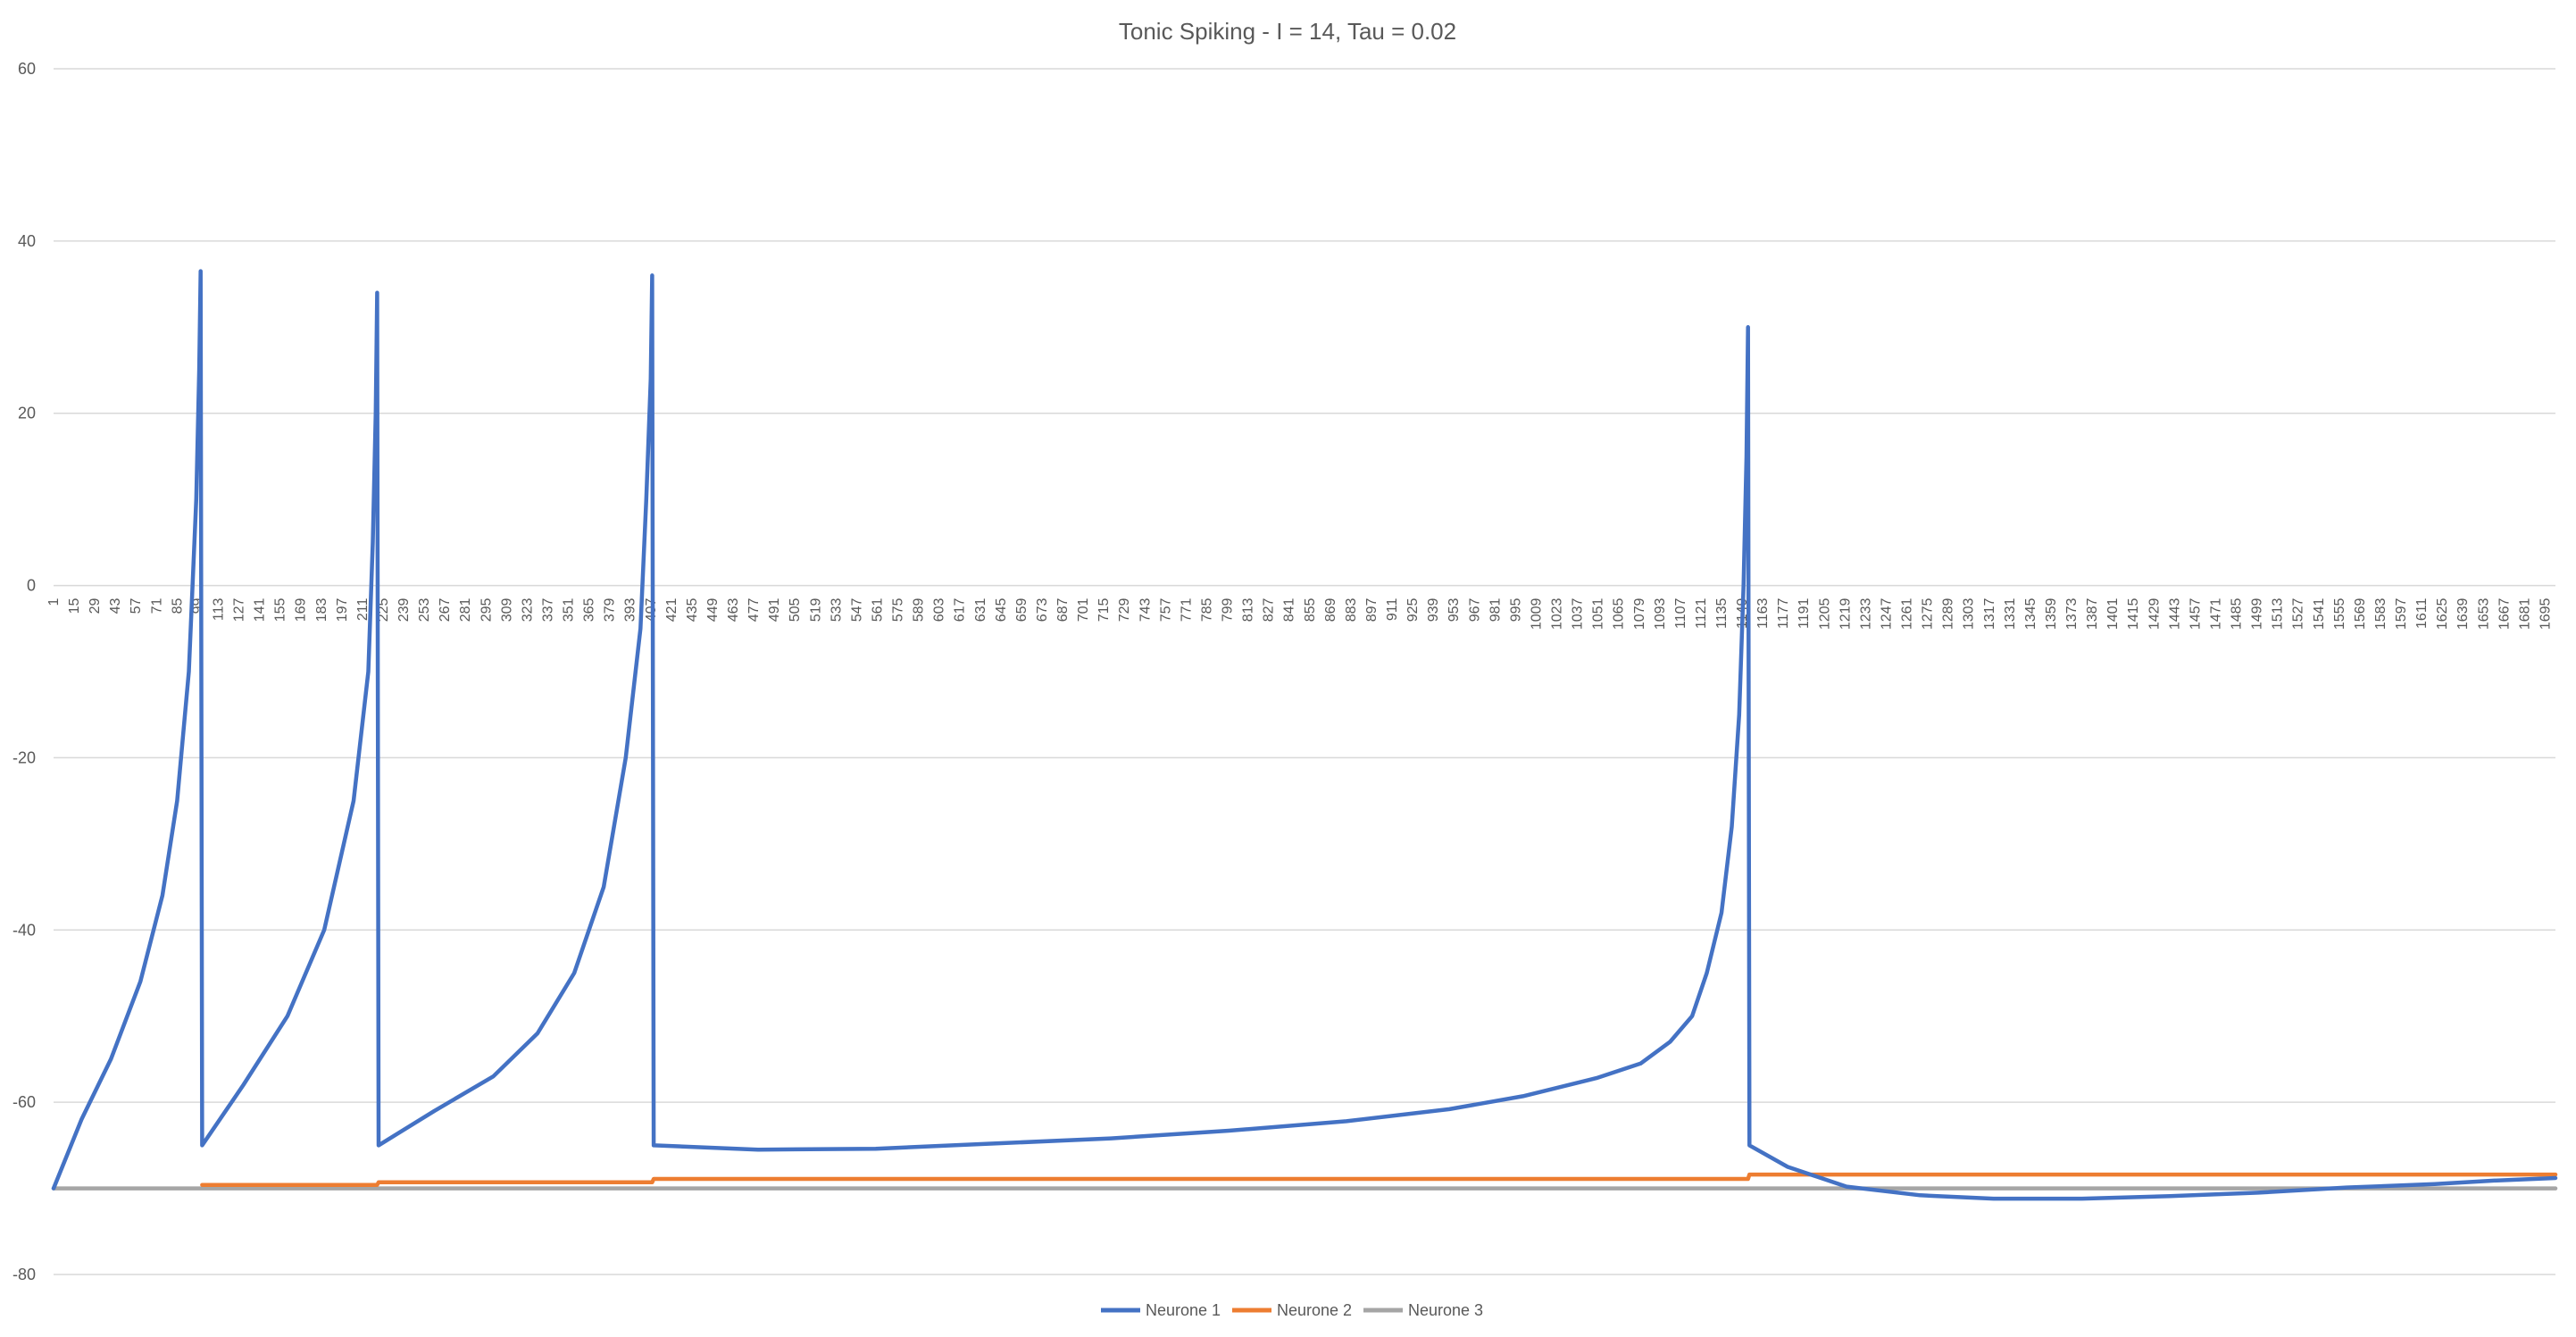 The height and width of the screenshot is (1337, 2576). Describe the element at coordinates (960, 609) in the screenshot. I see `x-tick-label: 617` at that location.